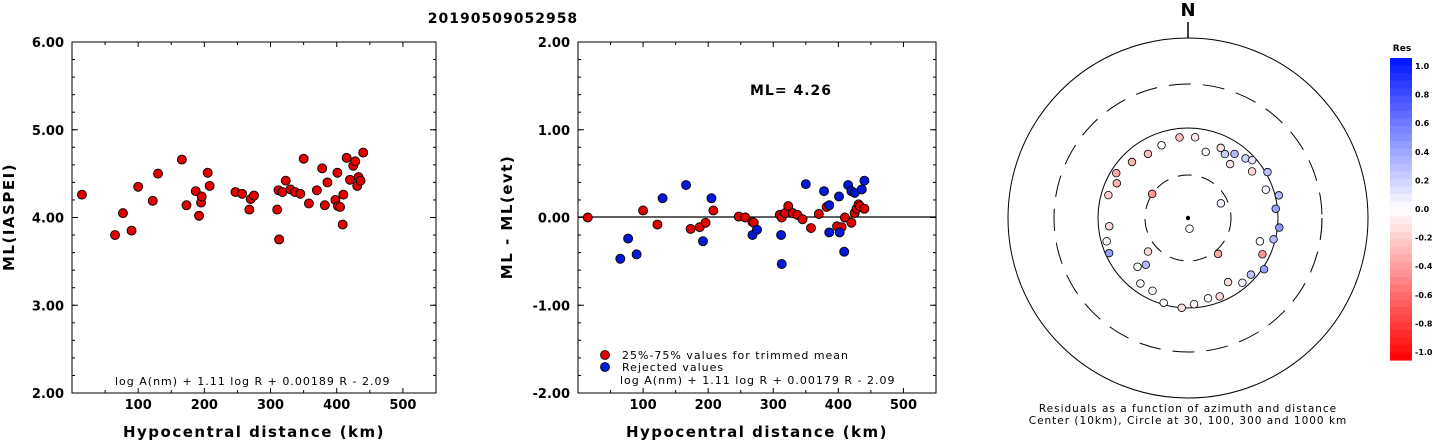  What do you see at coordinates (1411, 209) in the screenshot?
I see `residual-colorbar: 1.0 0.8 0.6 0.4 0.2 0.0 -0.2 -0.4 -0.6 -0.8 -1.0` at bounding box center [1411, 209].